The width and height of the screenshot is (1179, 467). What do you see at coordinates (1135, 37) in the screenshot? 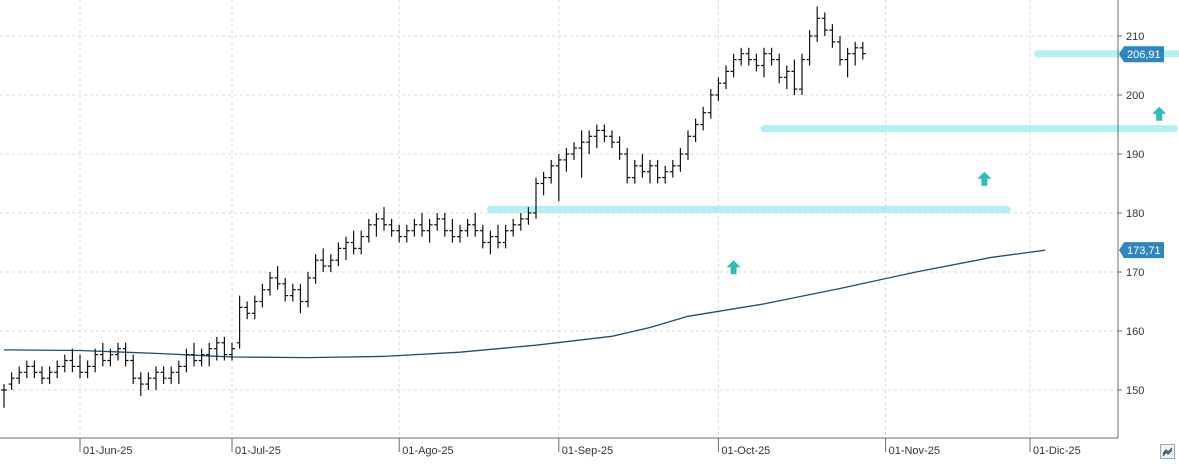
I see `y-tick-label: 210` at bounding box center [1135, 37].